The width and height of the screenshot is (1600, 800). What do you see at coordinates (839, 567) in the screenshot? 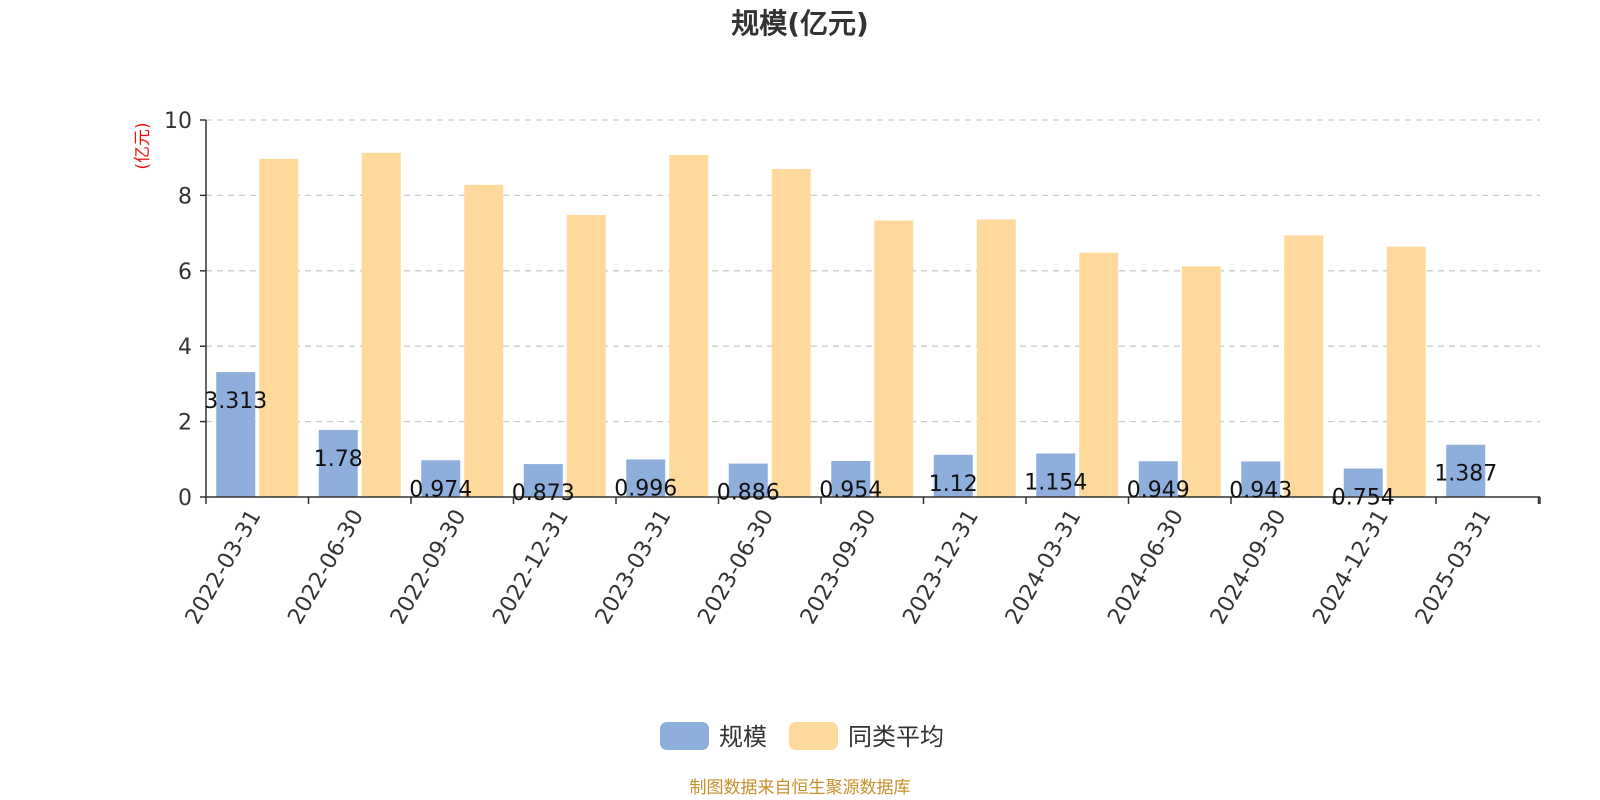
I see `x-tick-label: 2023-09-30` at bounding box center [839, 567].